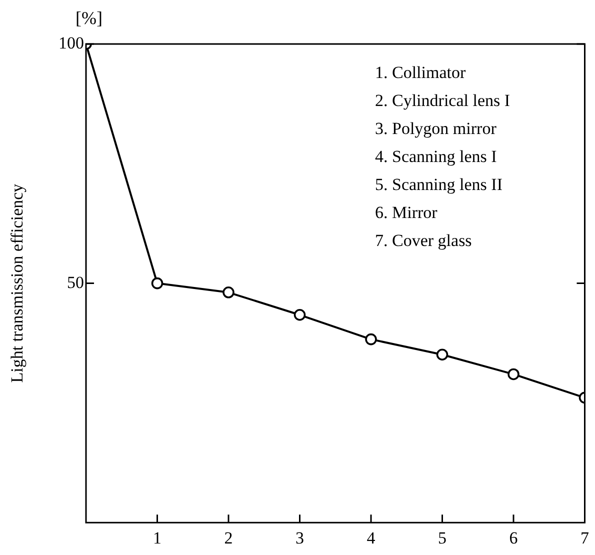 The height and width of the screenshot is (555, 595). Describe the element at coordinates (442, 100) in the screenshot. I see `annotation: 2. Cylindrical lens I` at that location.